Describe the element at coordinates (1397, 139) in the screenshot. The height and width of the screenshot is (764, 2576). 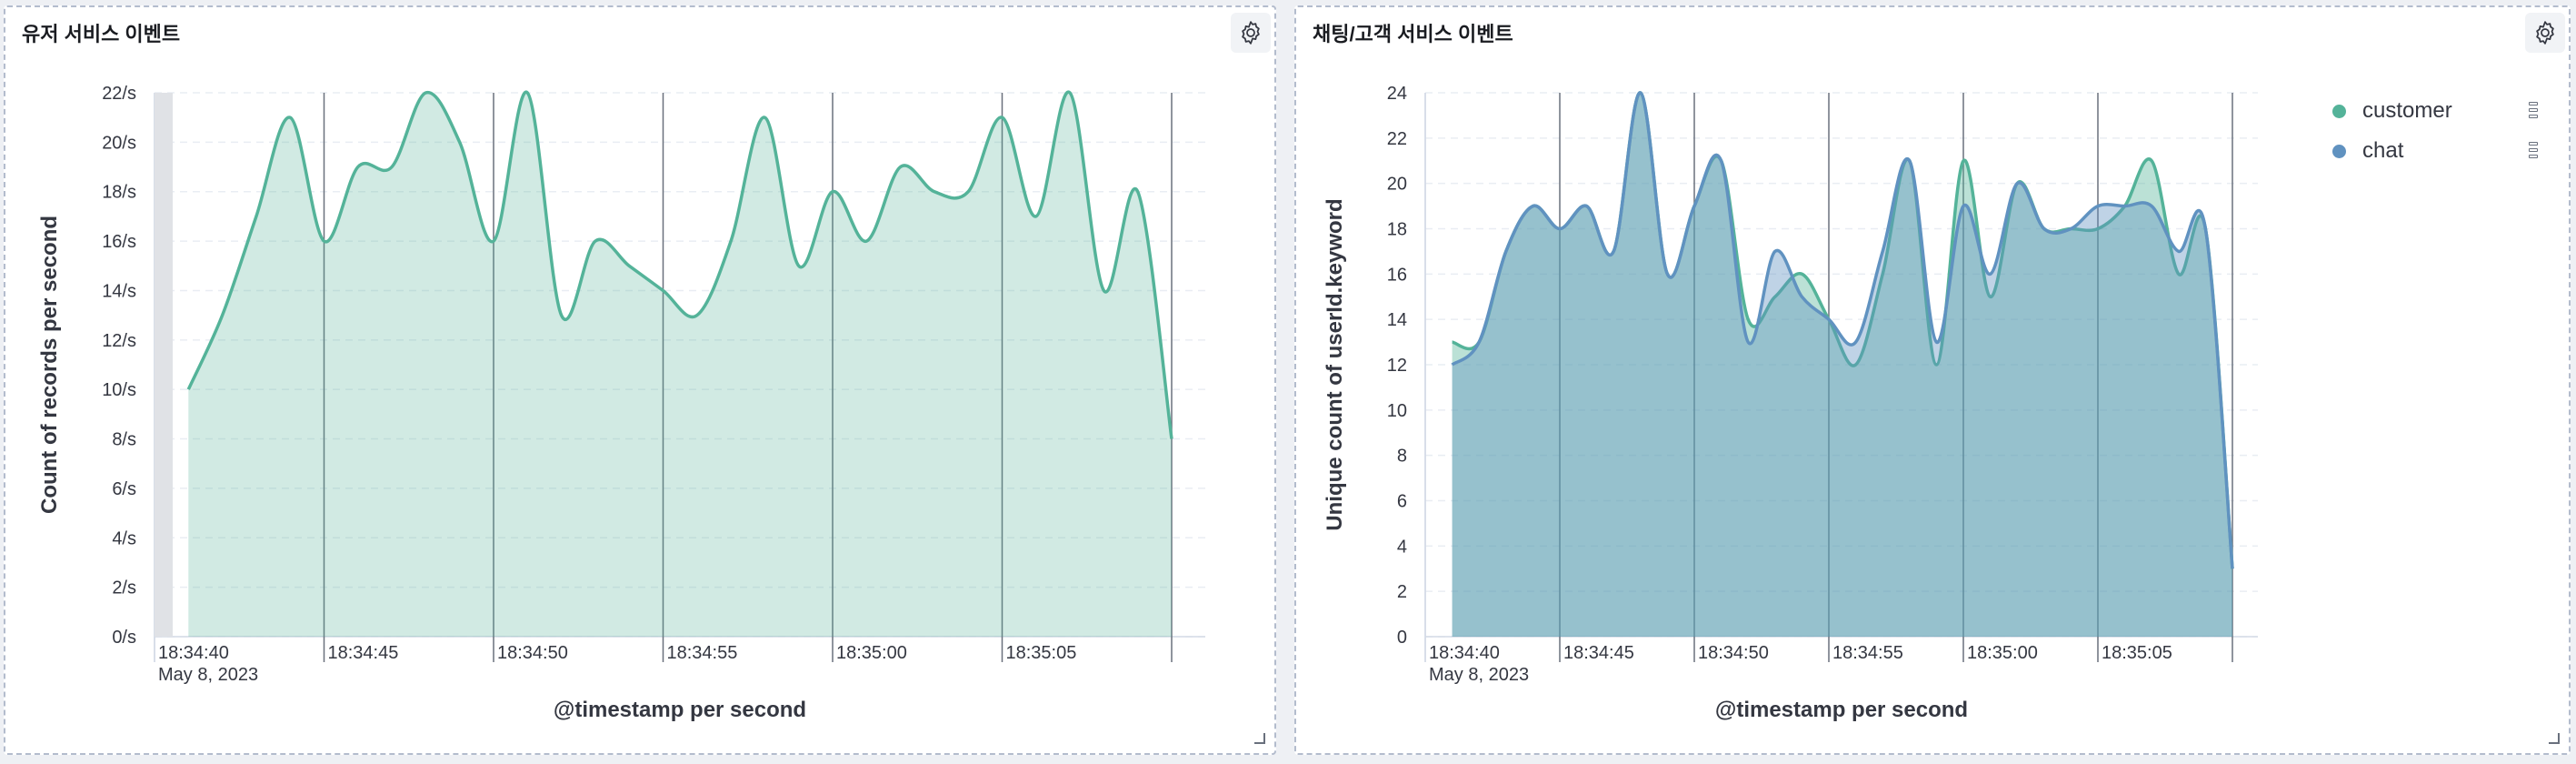
I see `y-tick-label: 22` at that location.